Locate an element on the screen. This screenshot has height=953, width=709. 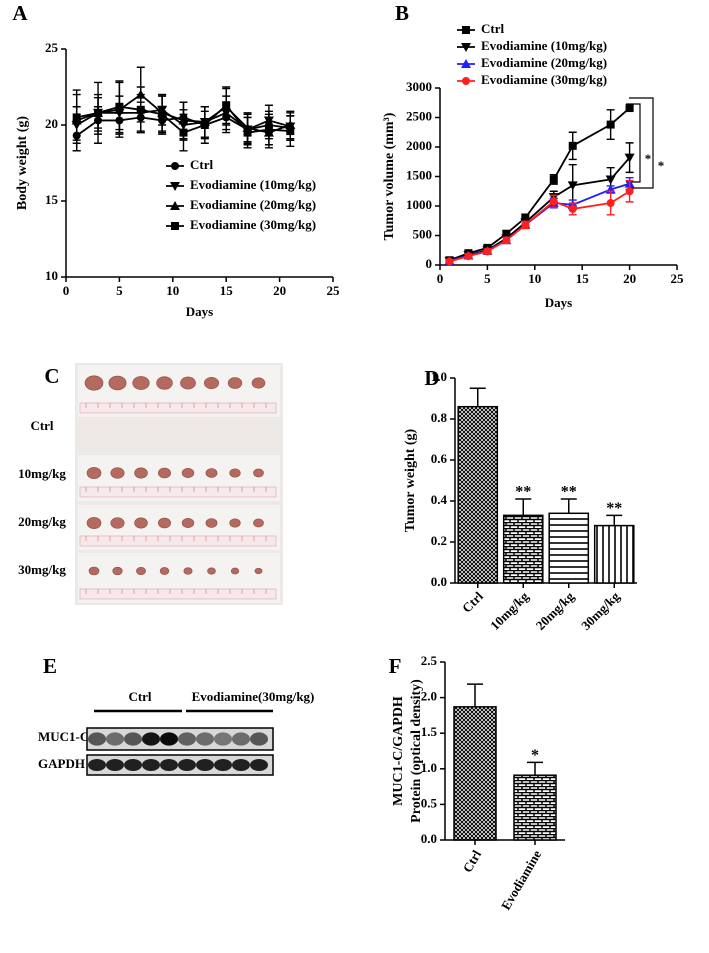
group-label: Evodiamine(30mg/kg) is located at coordinates (253, 696).